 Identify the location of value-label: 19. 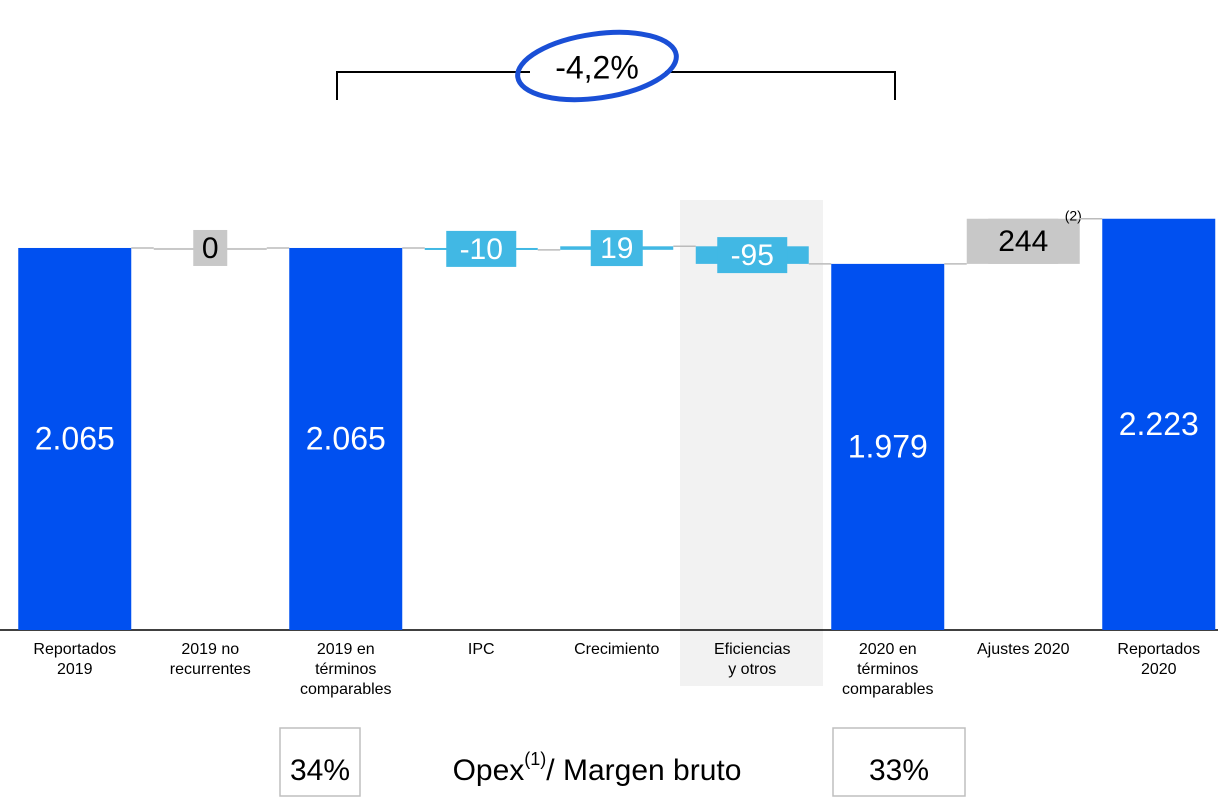
(616, 248).